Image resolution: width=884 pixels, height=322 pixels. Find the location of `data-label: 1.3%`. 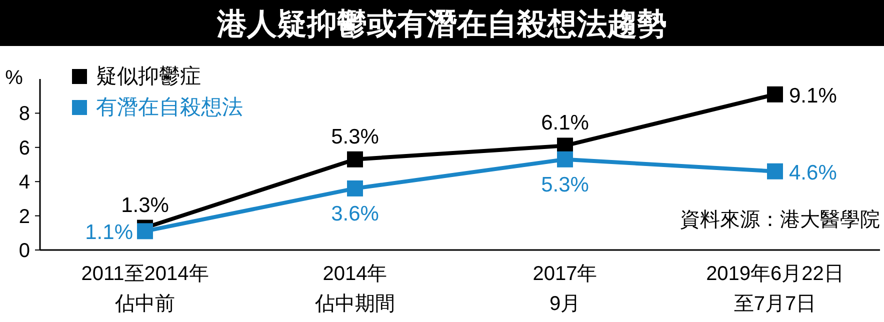

data-label: 1.3% is located at coordinates (145, 205).